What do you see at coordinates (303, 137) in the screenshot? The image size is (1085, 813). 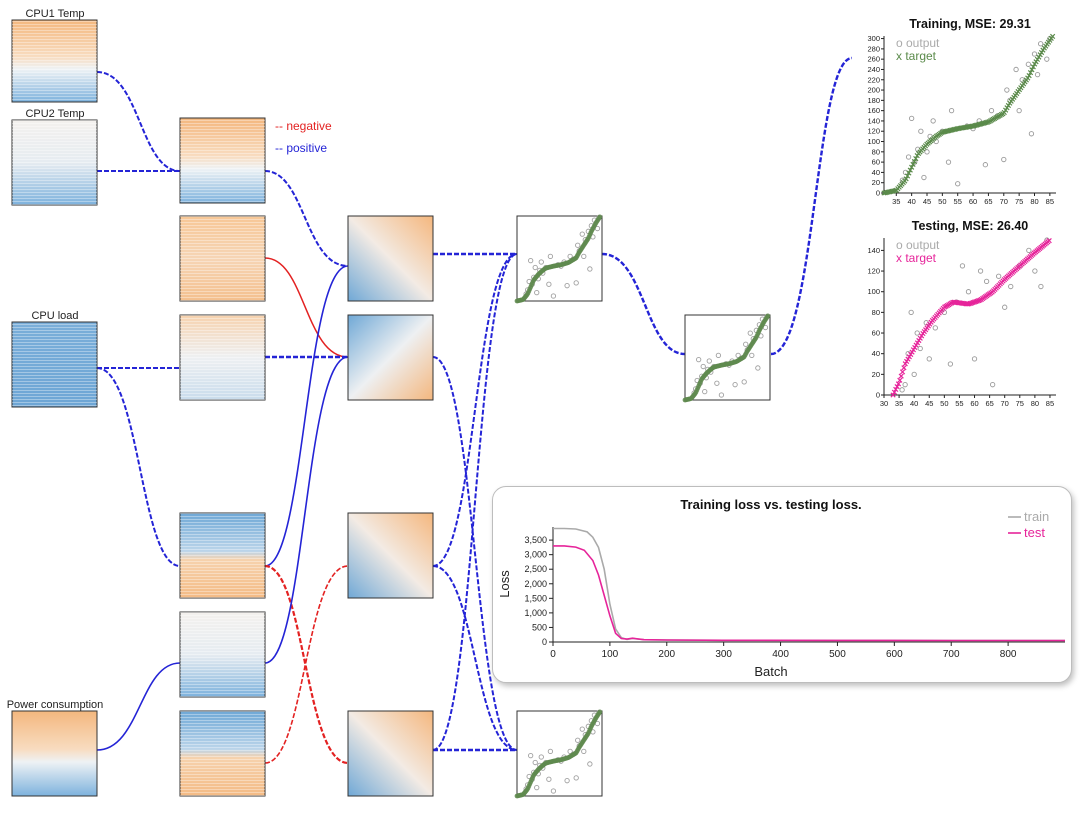 I see `link-legend: -- negative -- positive` at bounding box center [303, 137].